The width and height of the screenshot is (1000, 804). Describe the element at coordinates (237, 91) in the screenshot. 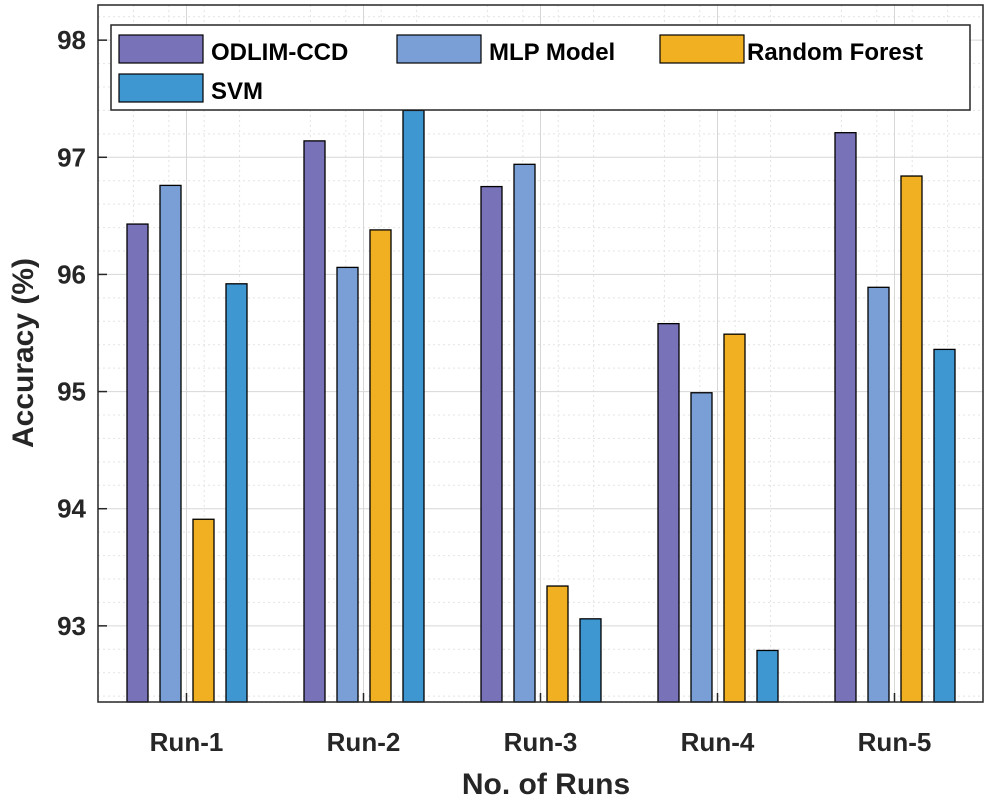

I see `legend-label-svm: SVM` at that location.